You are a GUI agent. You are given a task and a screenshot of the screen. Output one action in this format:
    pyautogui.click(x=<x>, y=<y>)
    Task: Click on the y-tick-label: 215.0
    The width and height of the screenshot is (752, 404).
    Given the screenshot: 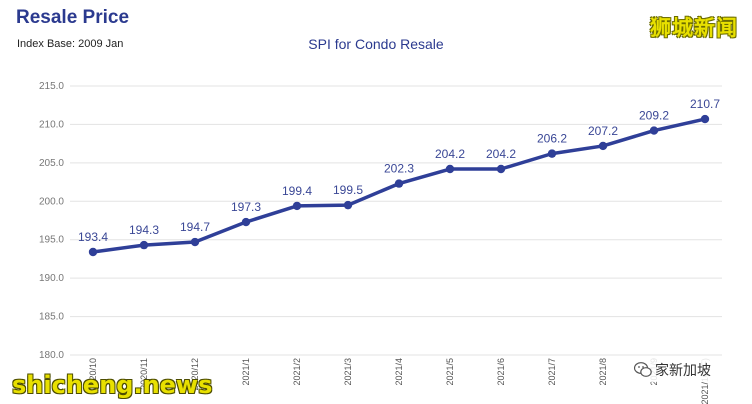 What is the action you would take?
    pyautogui.click(x=51, y=86)
    